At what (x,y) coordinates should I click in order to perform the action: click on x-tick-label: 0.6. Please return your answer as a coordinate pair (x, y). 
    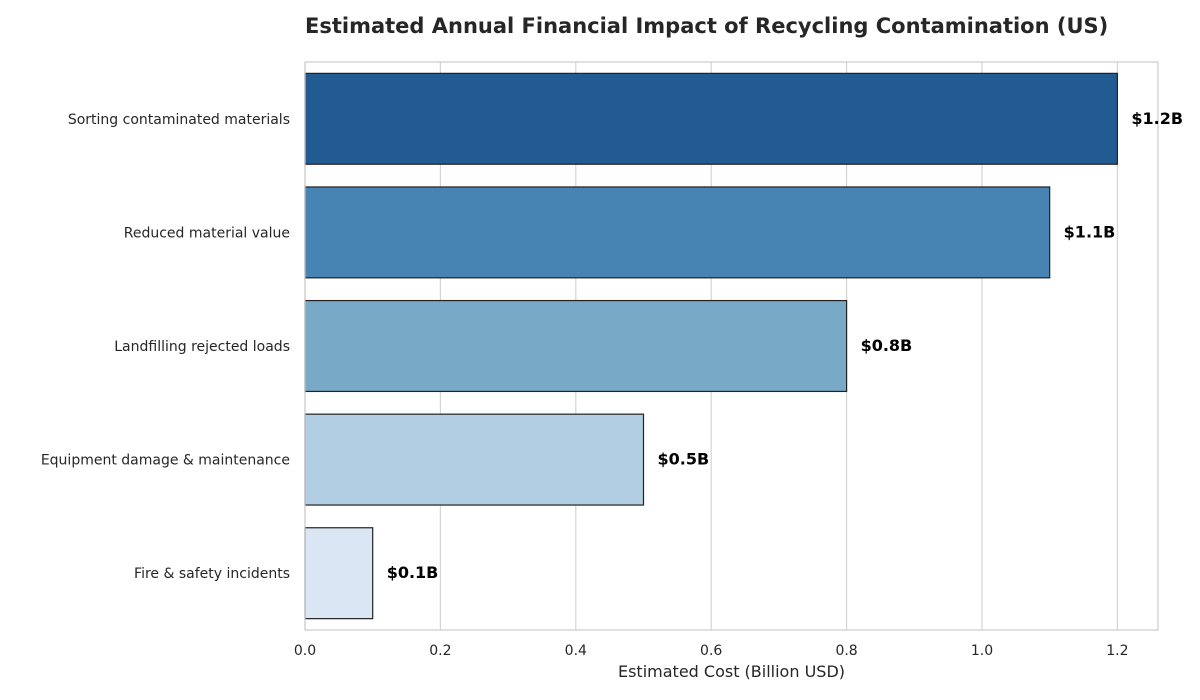
    Looking at the image, I should click on (711, 651).